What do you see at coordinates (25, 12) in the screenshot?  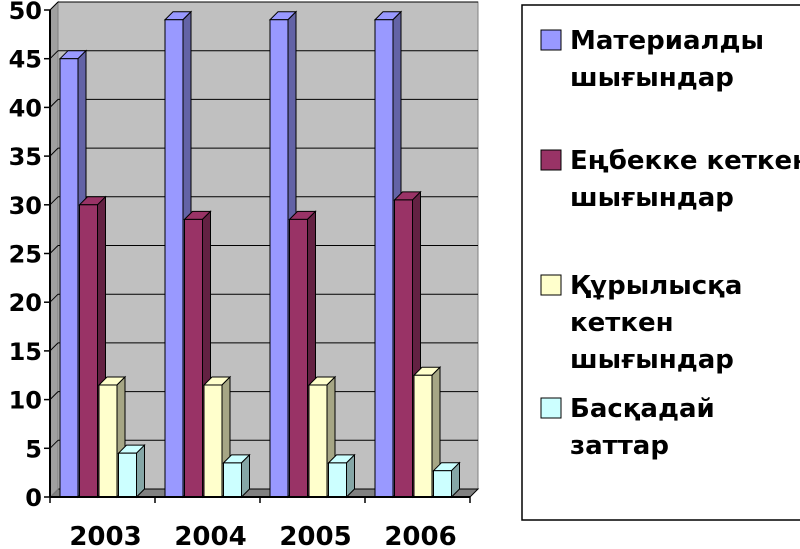 I see `y-tick-label: 50` at bounding box center [25, 12].